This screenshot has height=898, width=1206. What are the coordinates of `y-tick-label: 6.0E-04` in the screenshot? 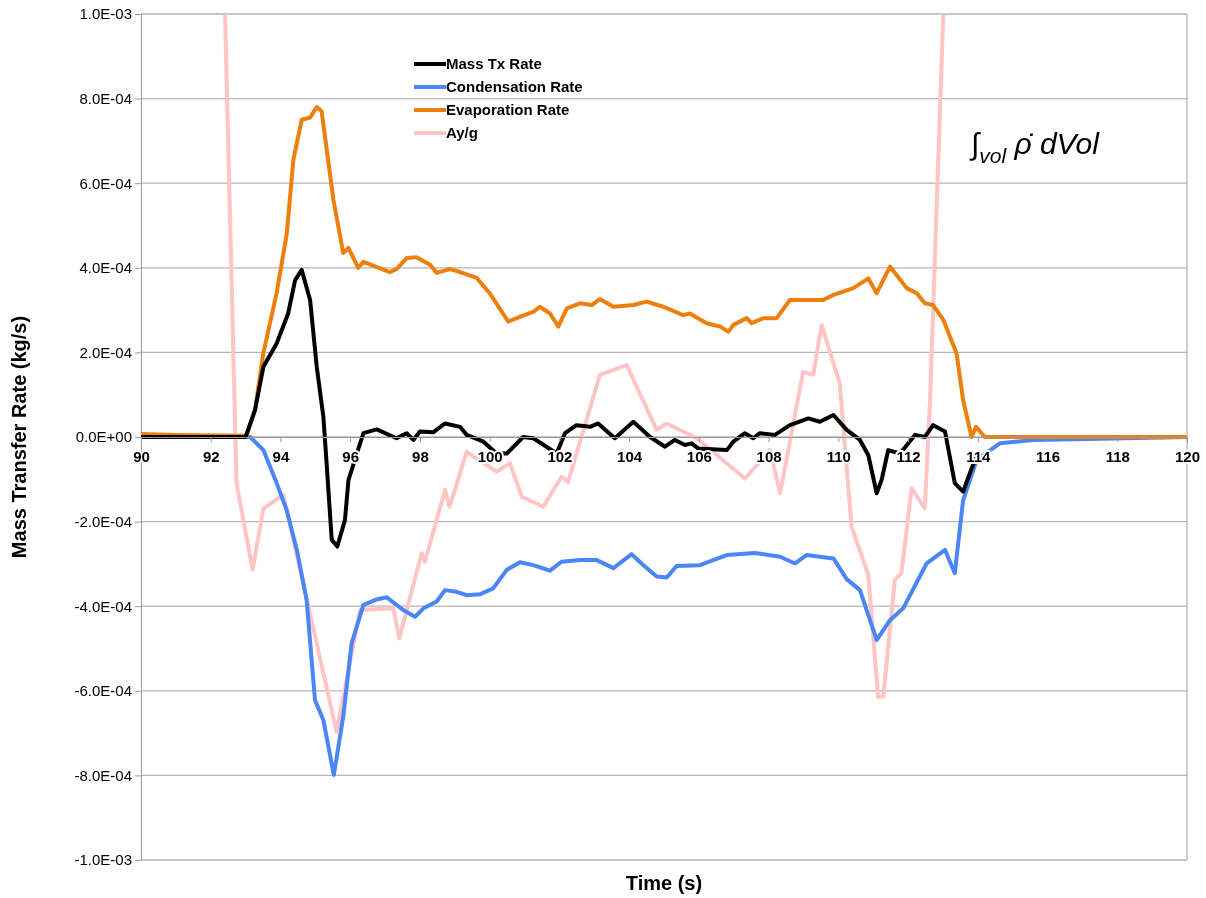 It's located at (105, 183).